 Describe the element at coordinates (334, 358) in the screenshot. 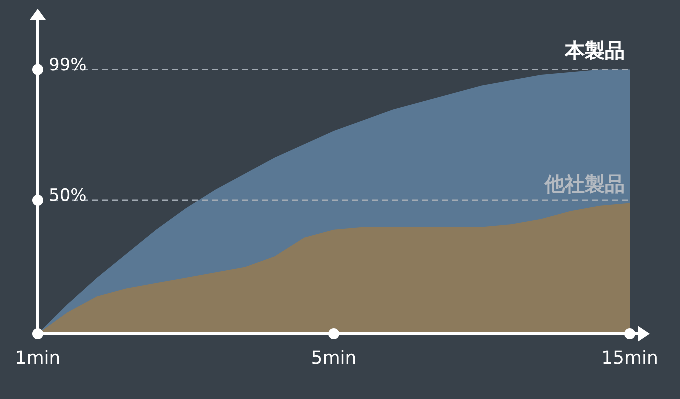

I see `x-tick-label: 5min` at that location.